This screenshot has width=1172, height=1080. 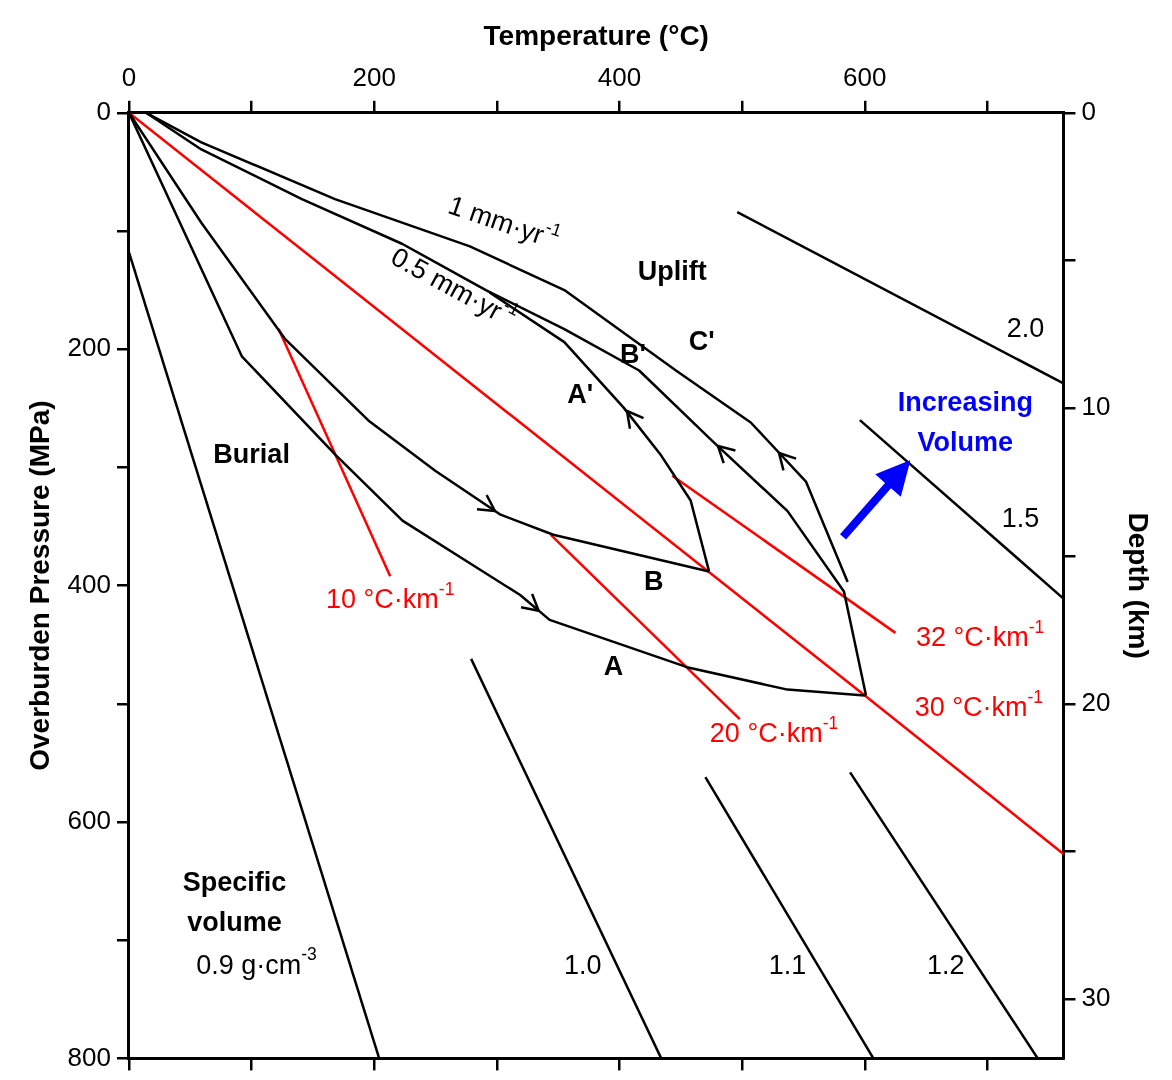 What do you see at coordinates (1088, 110) in the screenshot?
I see `y2-tick-label: 0` at bounding box center [1088, 110].